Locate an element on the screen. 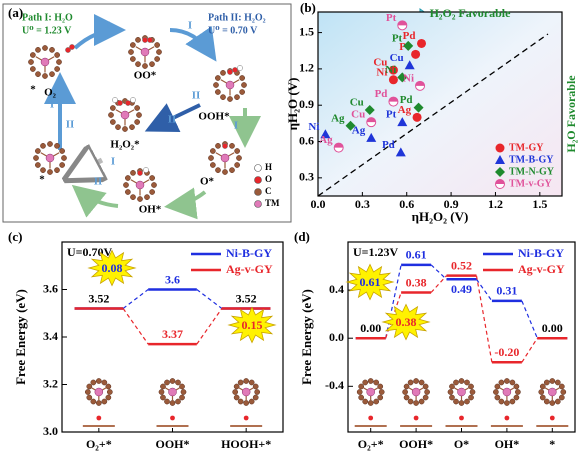 This screenshot has width=580, height=457. step-label: II is located at coordinates (172, 120).